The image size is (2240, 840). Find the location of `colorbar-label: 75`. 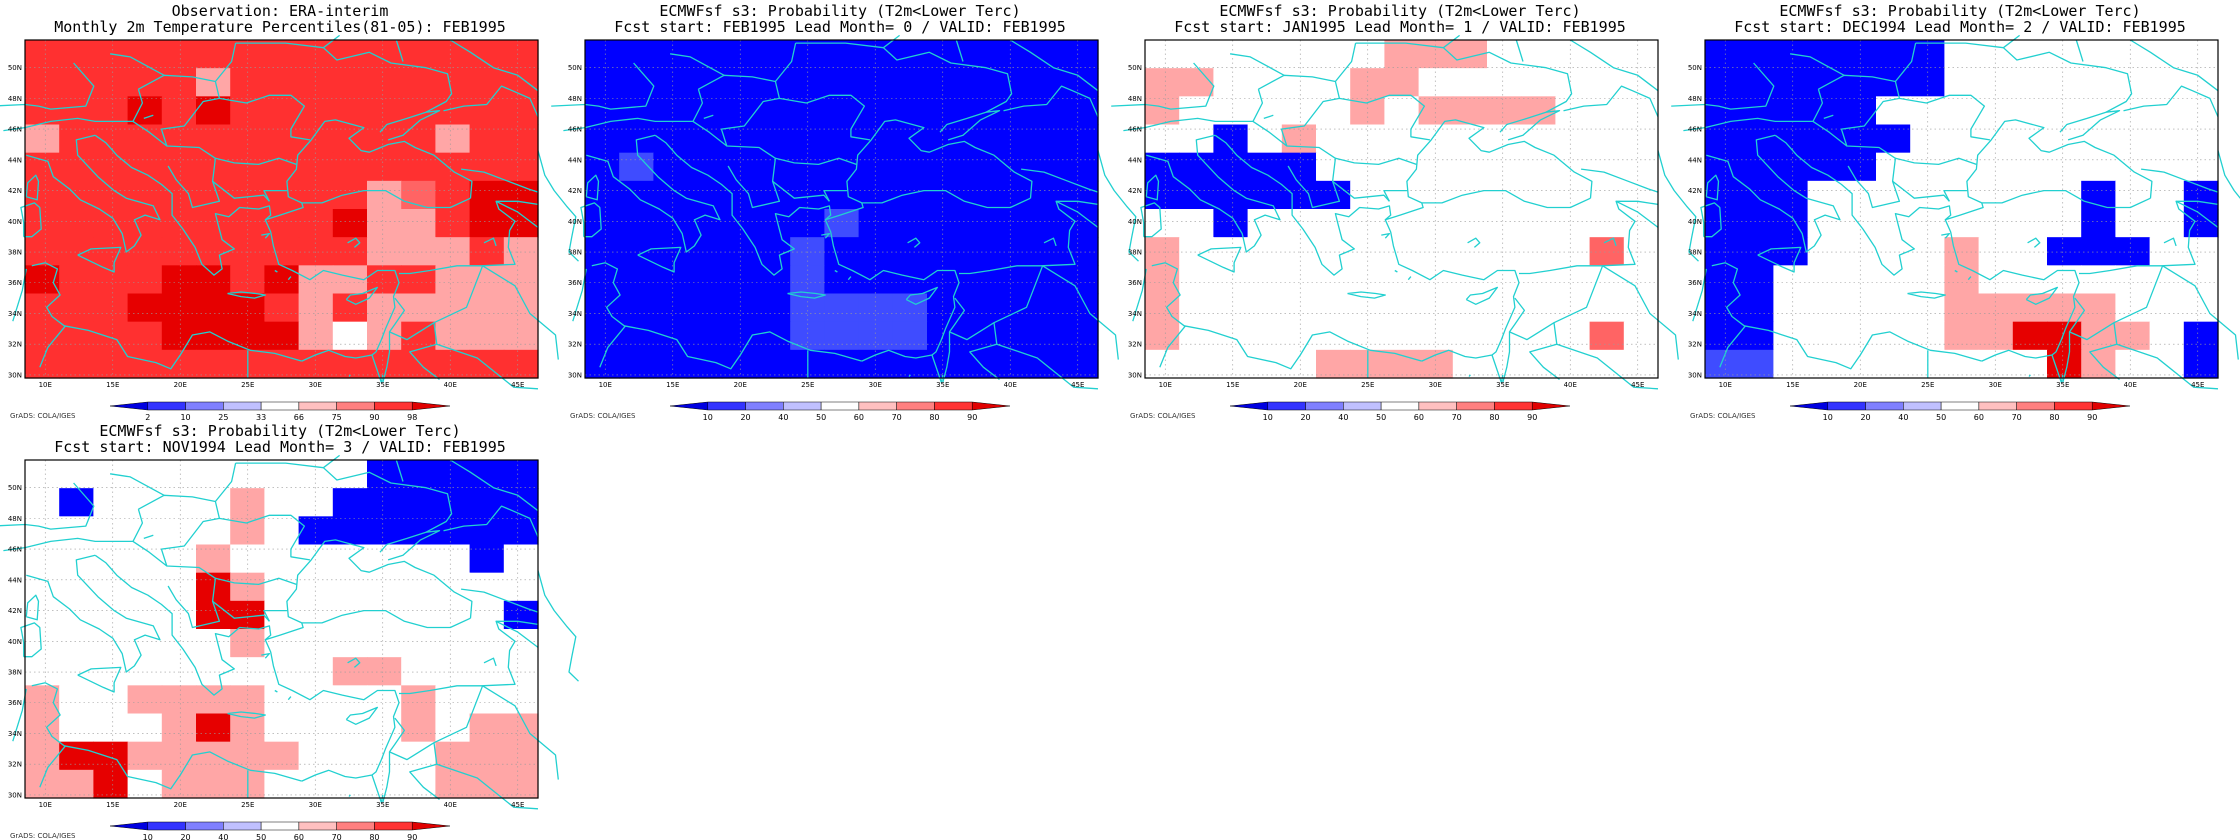

colorbar-label: 75 is located at coordinates (337, 417).